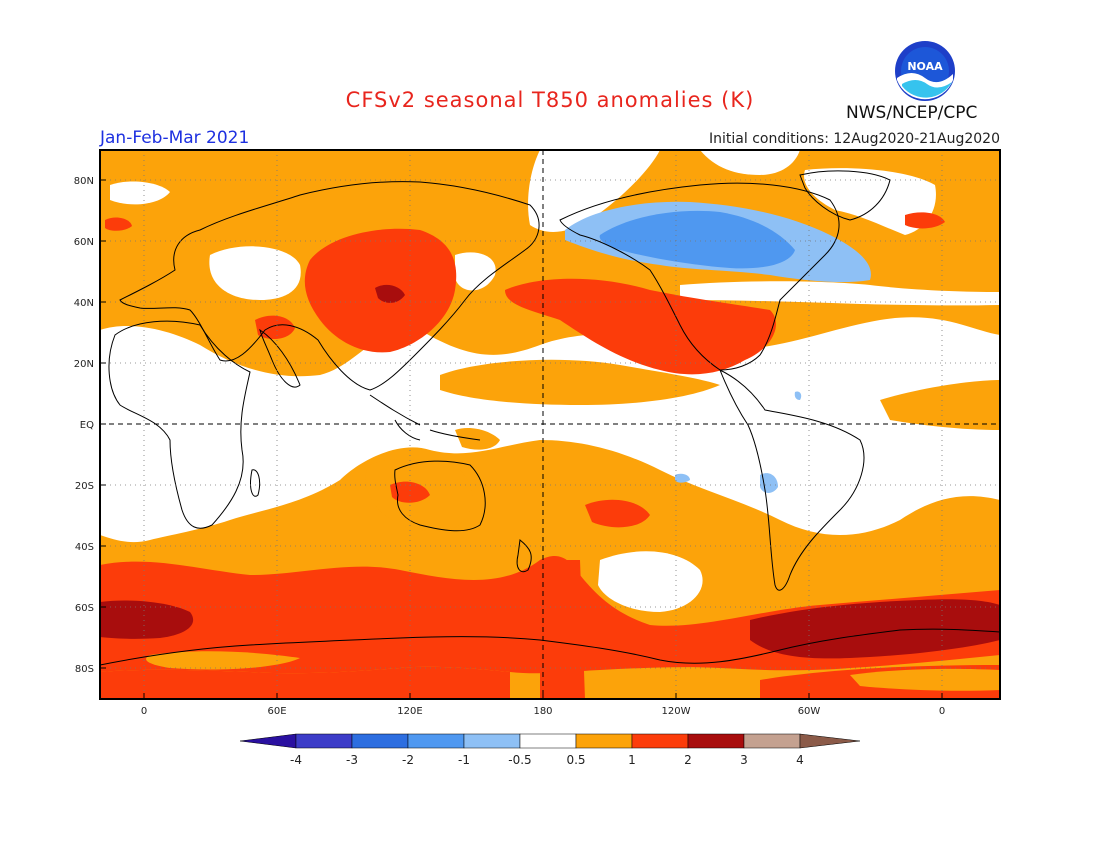  I want to click on lon-labels: 0 60E 120E 180 120W 60W 0, so click(543, 711).